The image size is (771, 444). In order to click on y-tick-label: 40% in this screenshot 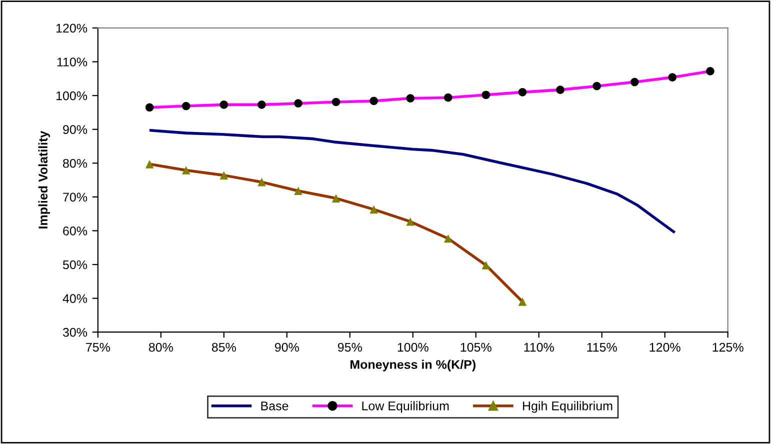, I will do `click(75, 298)`.